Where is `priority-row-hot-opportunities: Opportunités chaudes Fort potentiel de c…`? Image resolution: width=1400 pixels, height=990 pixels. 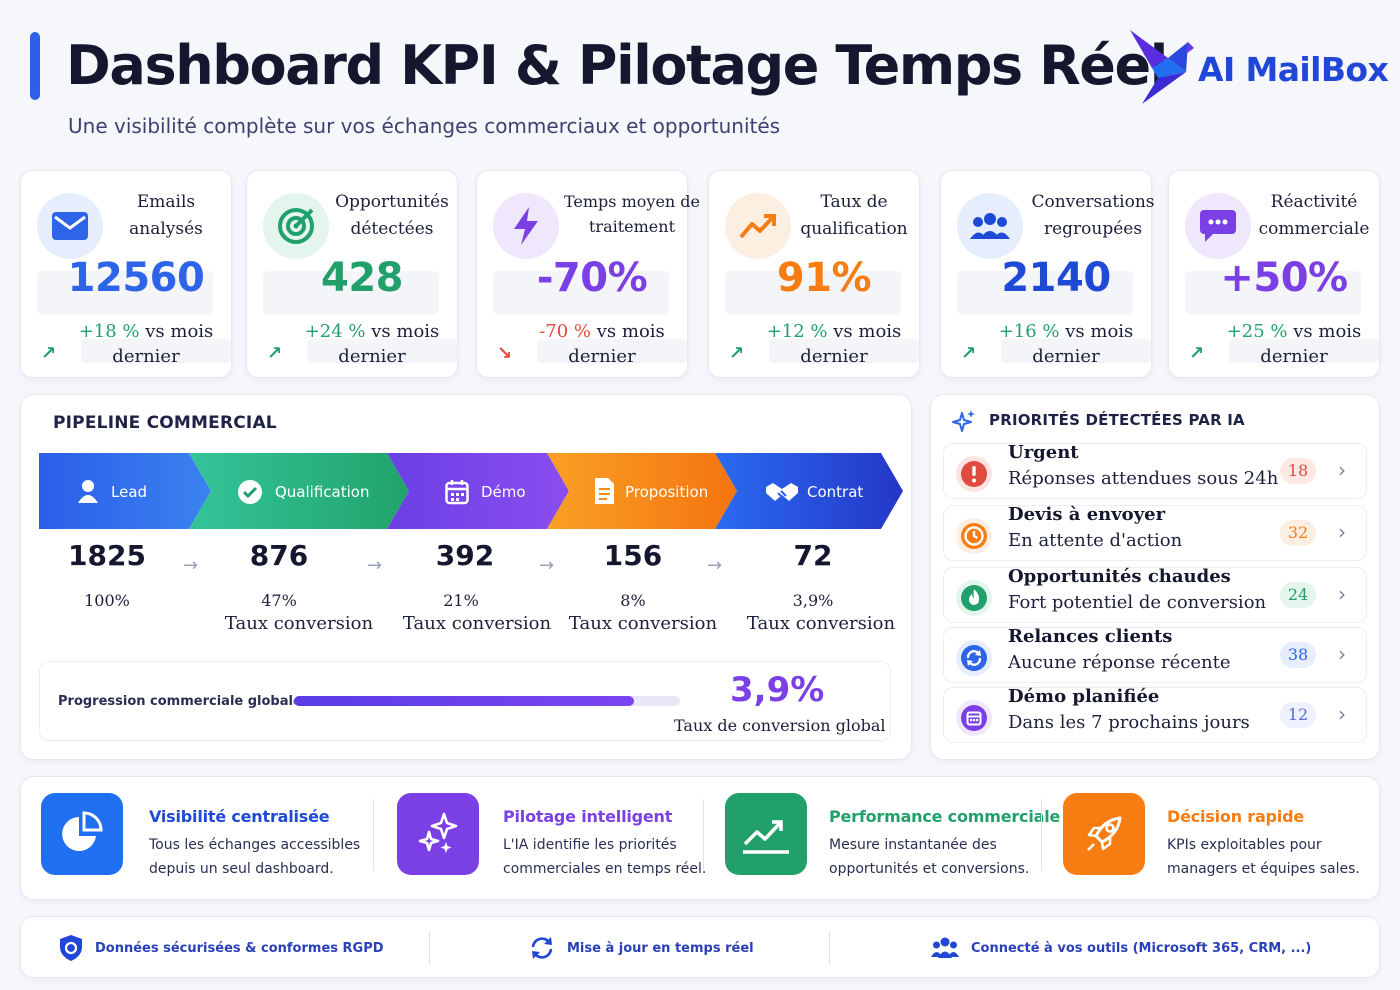
priority-row-hot-opportunities: Opportunités chaudes Fort potentiel de c… is located at coordinates (1155, 594).